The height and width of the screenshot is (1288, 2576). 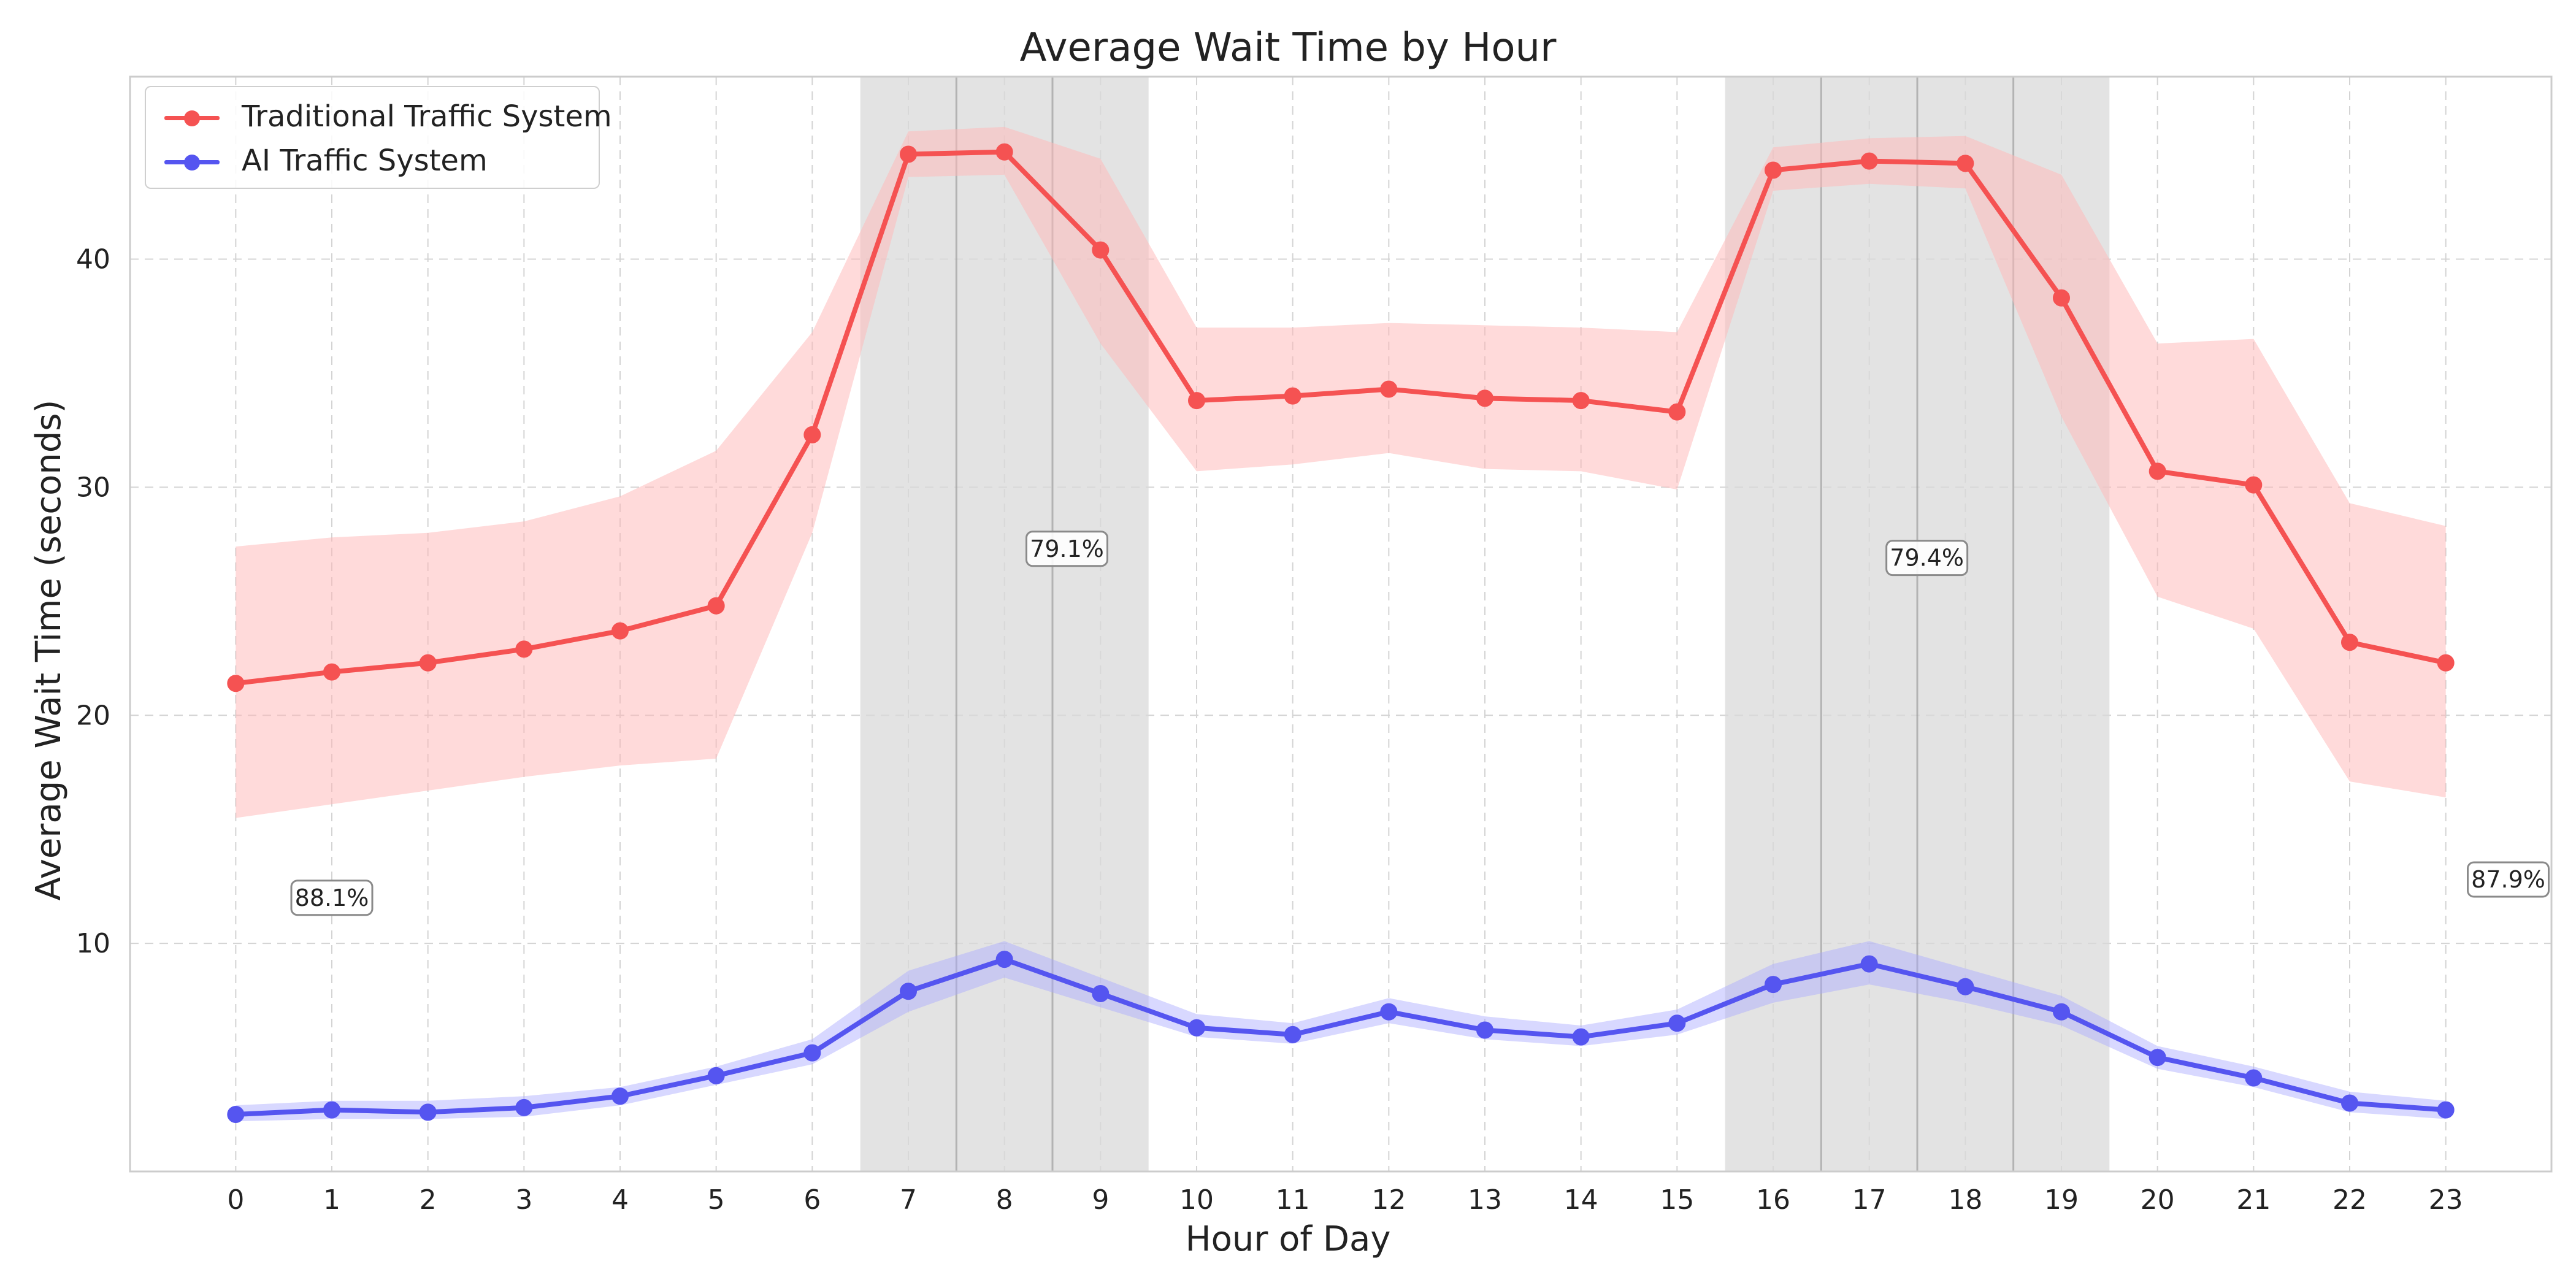 What do you see at coordinates (235, 1200) in the screenshot?
I see `x-tick-label: 0` at bounding box center [235, 1200].